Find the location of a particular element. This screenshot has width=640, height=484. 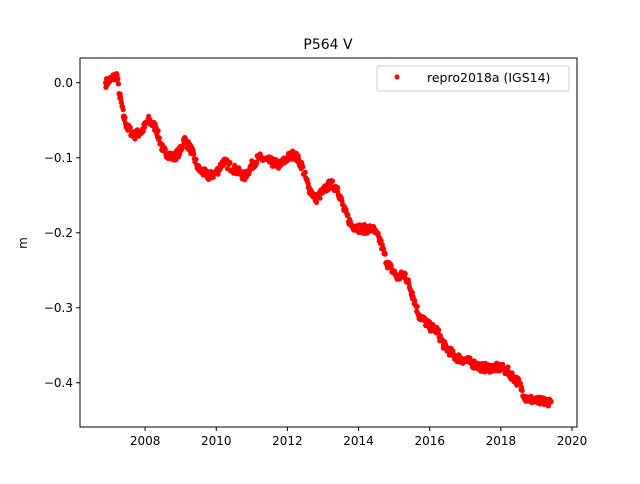

x-tick-label: 2018 is located at coordinates (501, 441).